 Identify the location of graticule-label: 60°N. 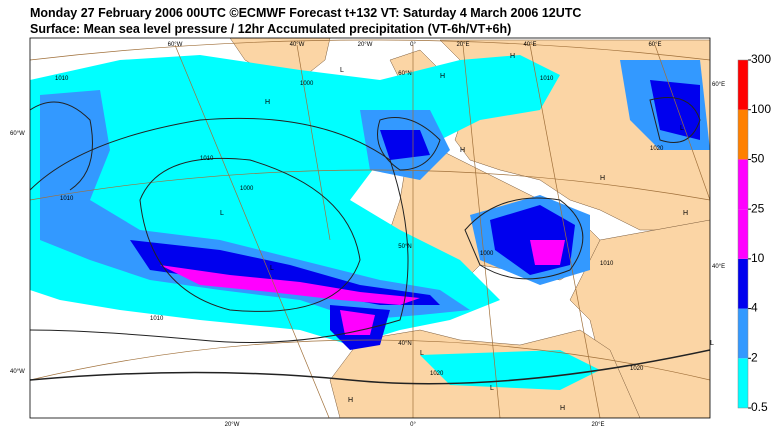
(404, 74).